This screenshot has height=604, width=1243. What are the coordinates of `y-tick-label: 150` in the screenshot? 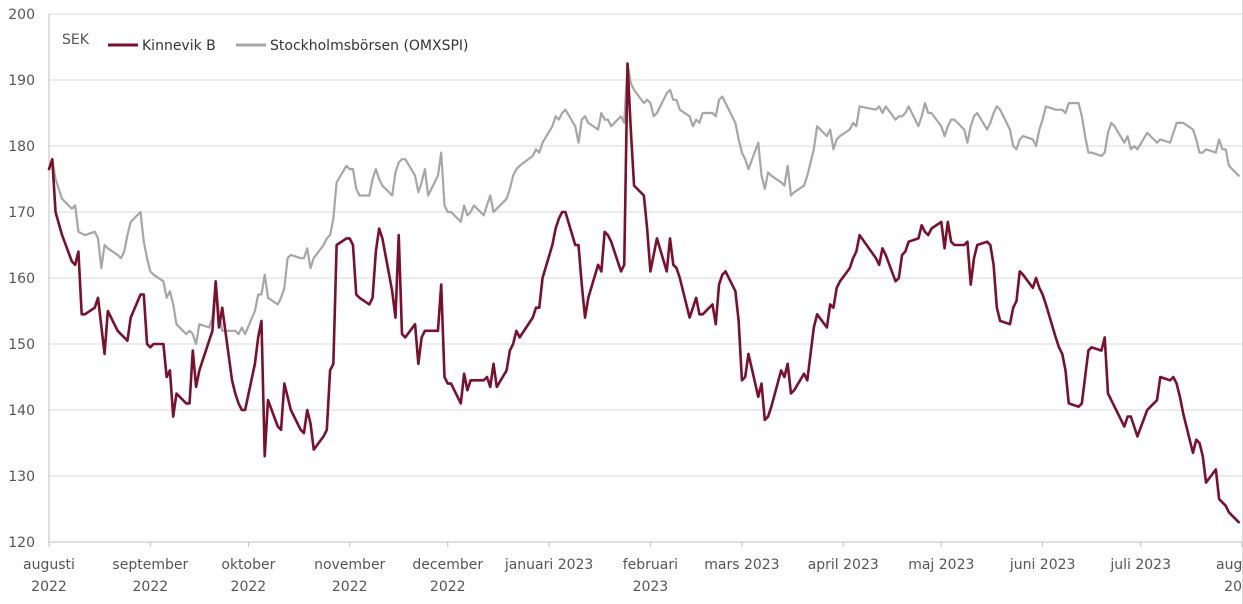 It's located at (21, 345).